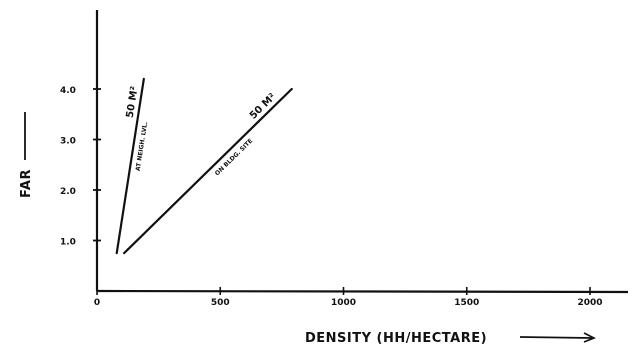  I want to click on x-tick-label: 0, so click(97, 303).